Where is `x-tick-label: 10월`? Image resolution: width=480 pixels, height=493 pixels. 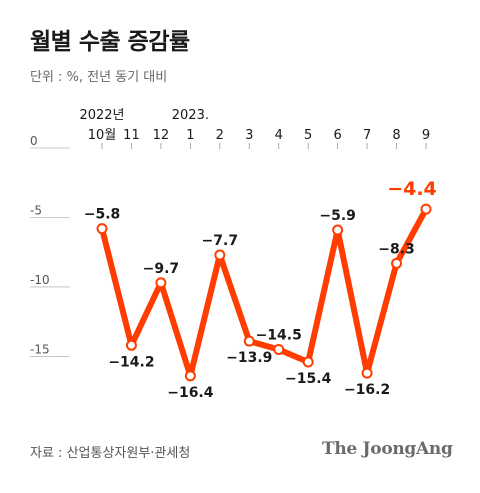 x-tick-label: 10월 is located at coordinates (102, 135).